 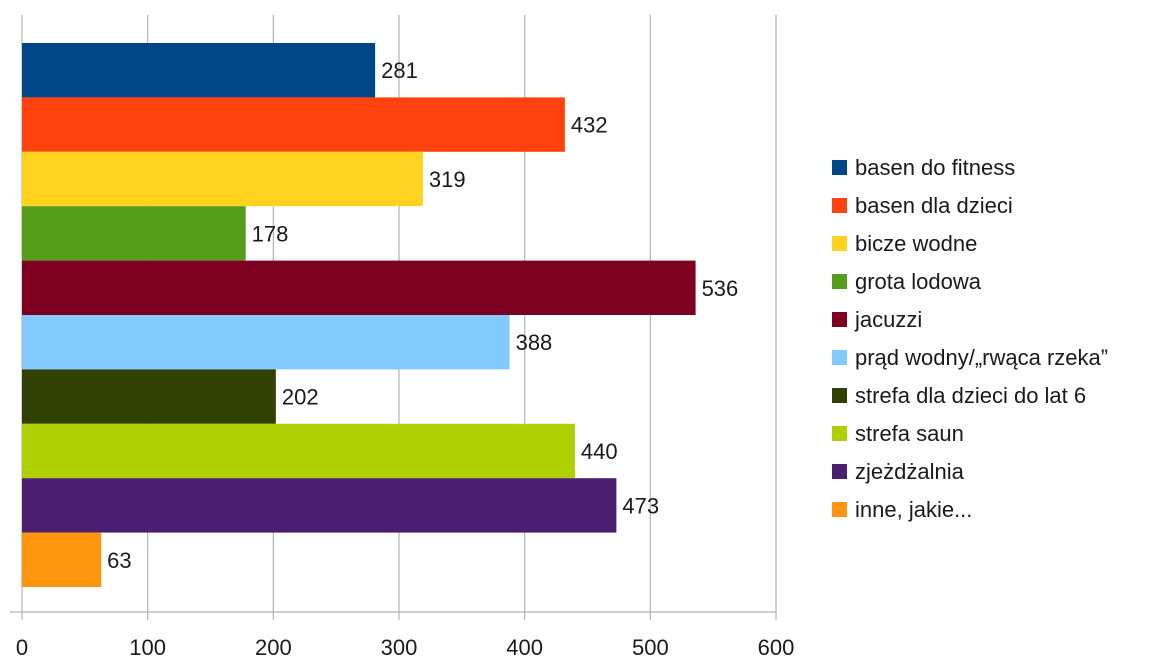 I want to click on x-tick-label: 200, so click(x=273, y=646).